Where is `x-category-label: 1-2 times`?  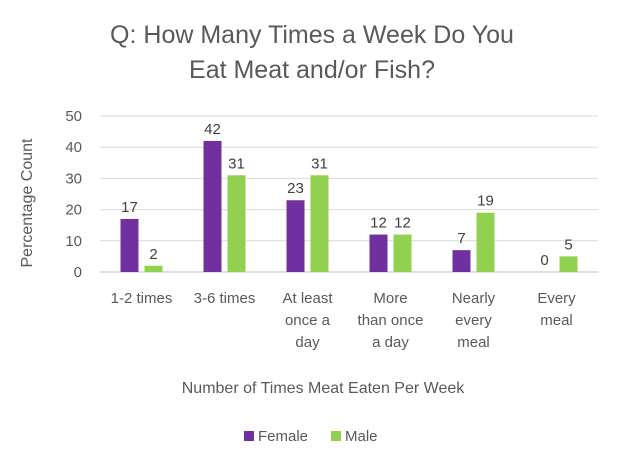
x-category-label: 1-2 times is located at coordinates (142, 298).